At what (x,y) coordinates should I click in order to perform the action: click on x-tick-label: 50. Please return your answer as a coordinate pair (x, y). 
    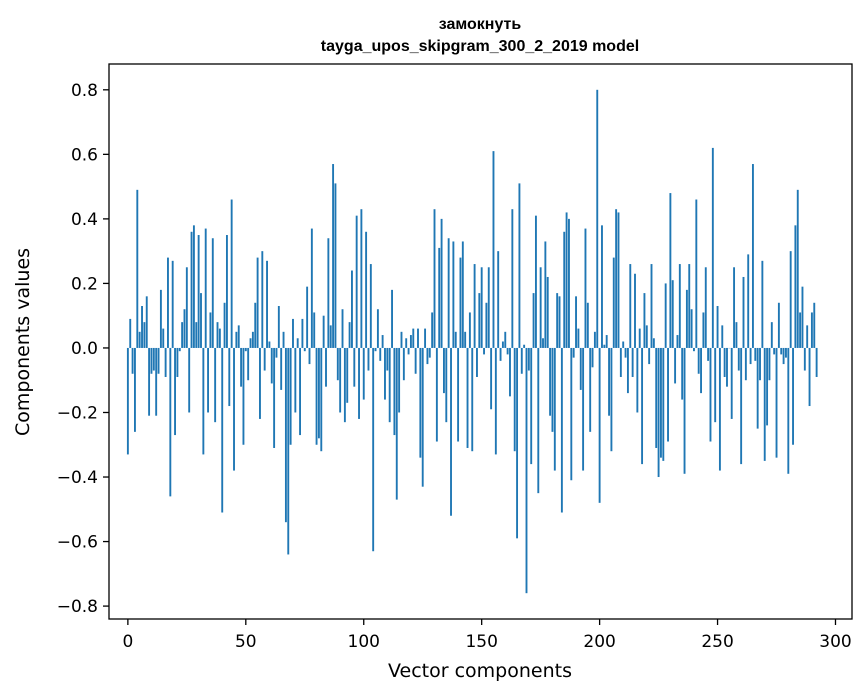
    Looking at the image, I should click on (246, 642).